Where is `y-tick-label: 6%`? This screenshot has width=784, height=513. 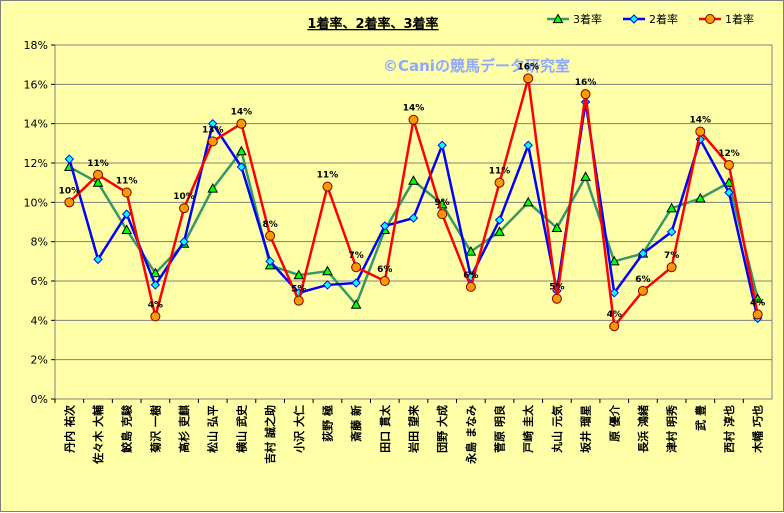
y-tick-label: 6% is located at coordinates (39, 281).